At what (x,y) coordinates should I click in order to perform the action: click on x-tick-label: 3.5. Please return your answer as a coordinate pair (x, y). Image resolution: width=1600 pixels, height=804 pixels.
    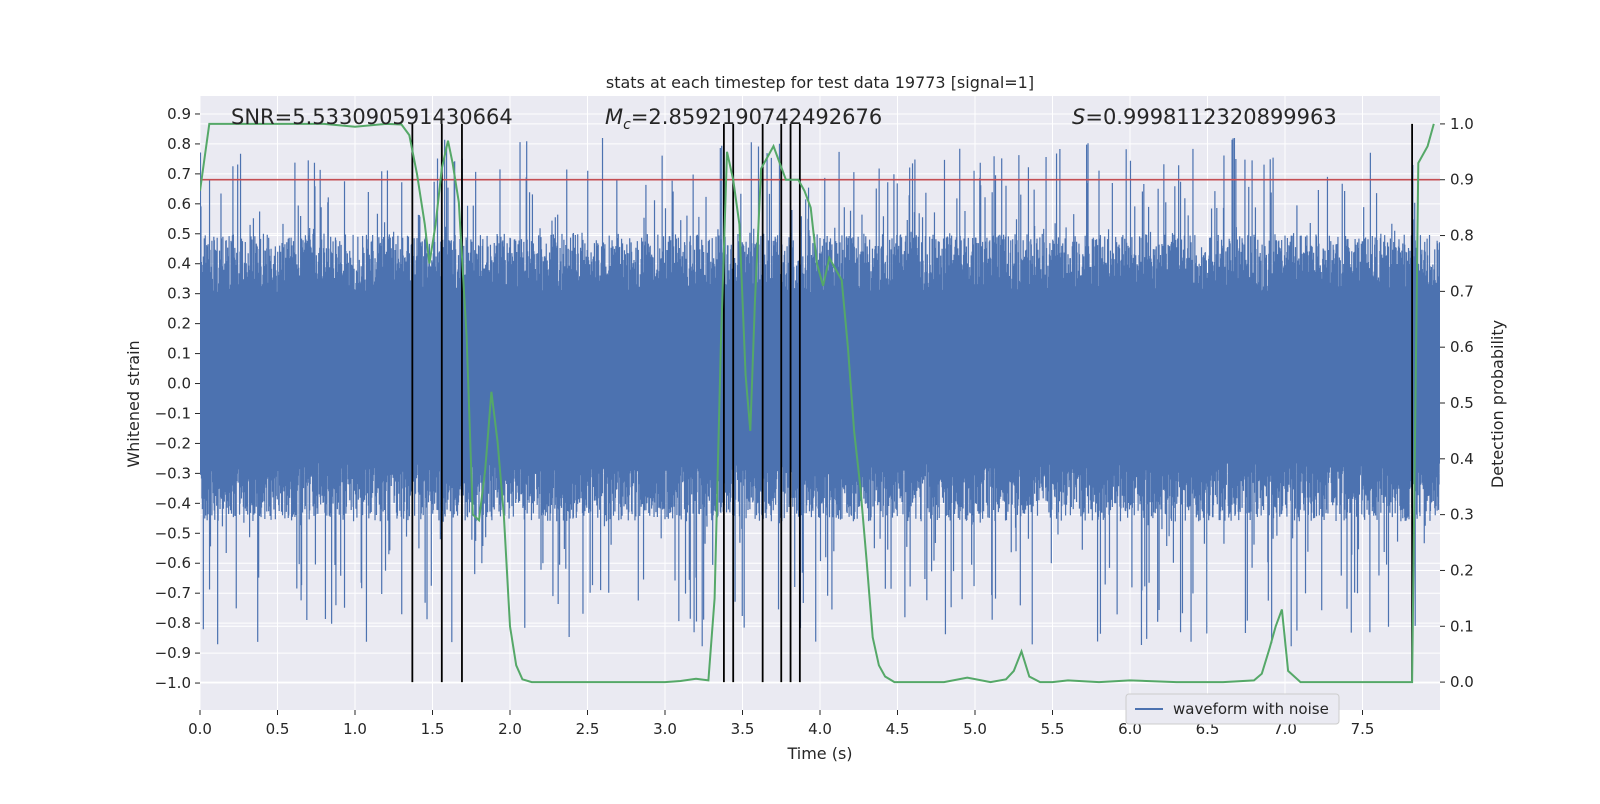
    Looking at the image, I should click on (743, 729).